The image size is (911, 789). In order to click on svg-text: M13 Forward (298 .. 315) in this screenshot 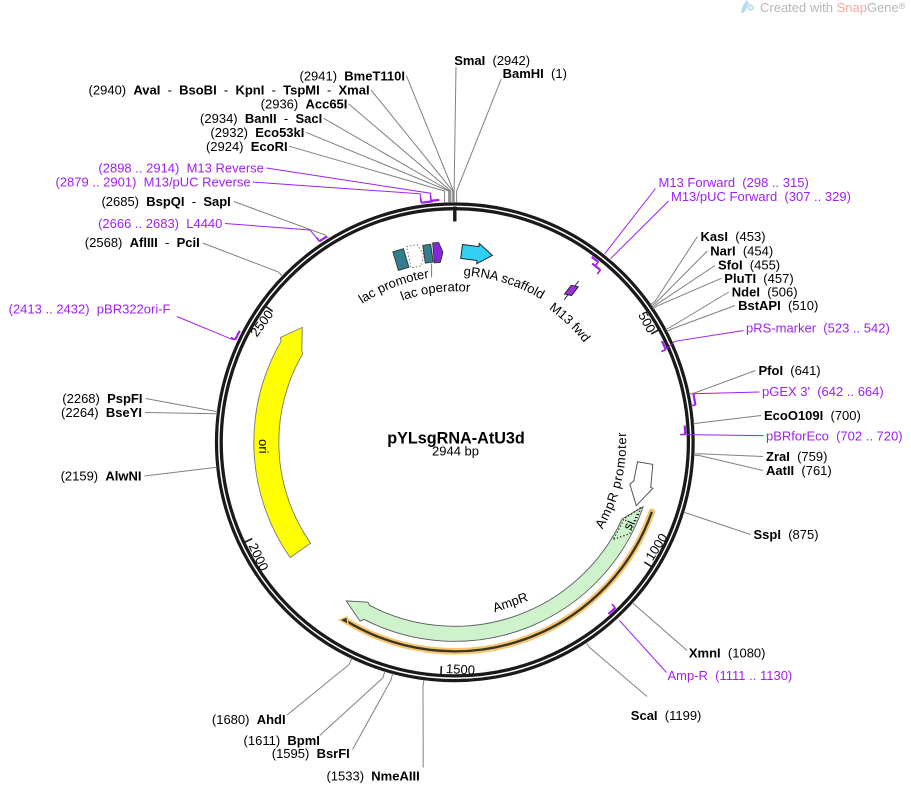, I will do `click(734, 182)`.